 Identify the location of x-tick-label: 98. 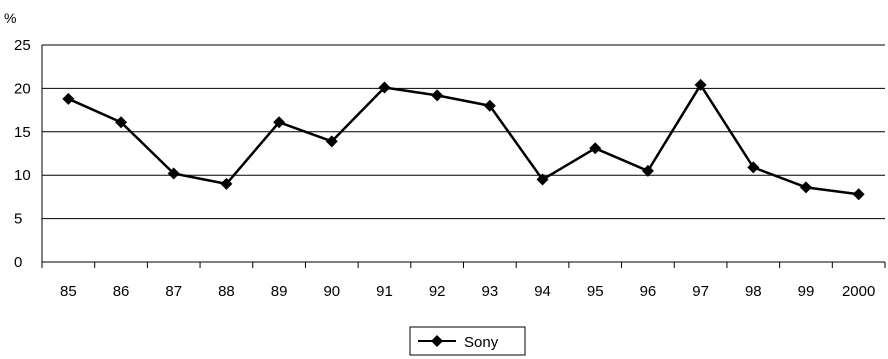
(753, 291).